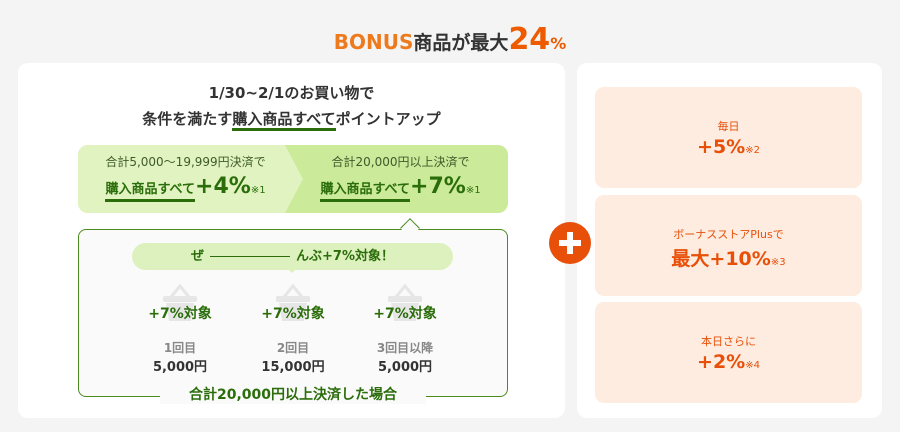 Image resolution: width=900 pixels, height=432 pixels. I want to click on purchase-3: +7%対象 3回目以降 5,000円, so click(405, 329).